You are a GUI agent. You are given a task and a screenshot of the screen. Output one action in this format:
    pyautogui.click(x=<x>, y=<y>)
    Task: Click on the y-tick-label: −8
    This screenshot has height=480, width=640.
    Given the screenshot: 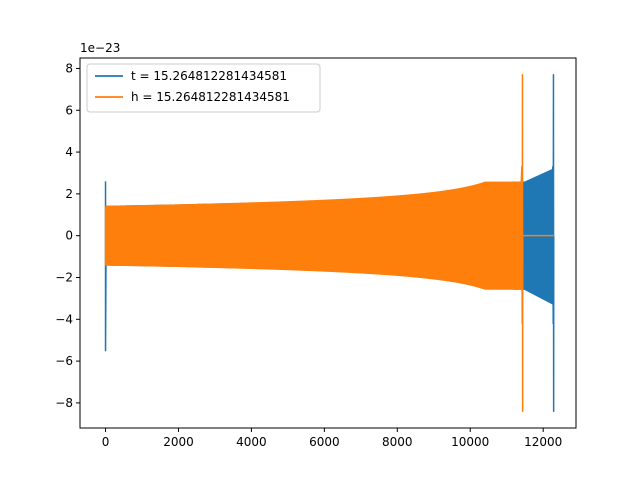 What is the action you would take?
    pyautogui.click(x=64, y=403)
    